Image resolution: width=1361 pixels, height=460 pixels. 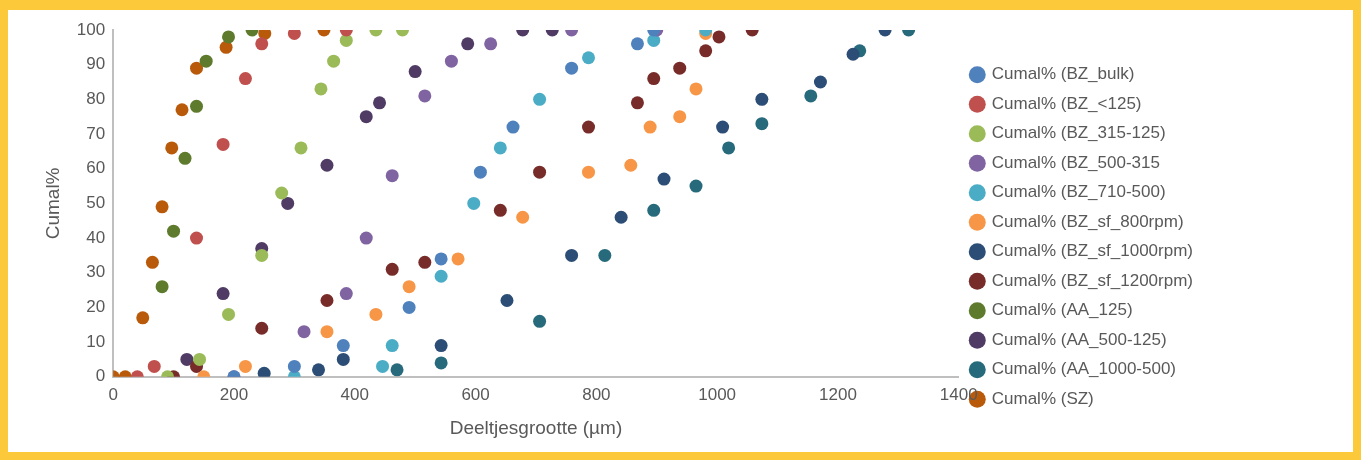 What do you see at coordinates (717, 394) in the screenshot?
I see `x-tick-label: 1000` at bounding box center [717, 394].